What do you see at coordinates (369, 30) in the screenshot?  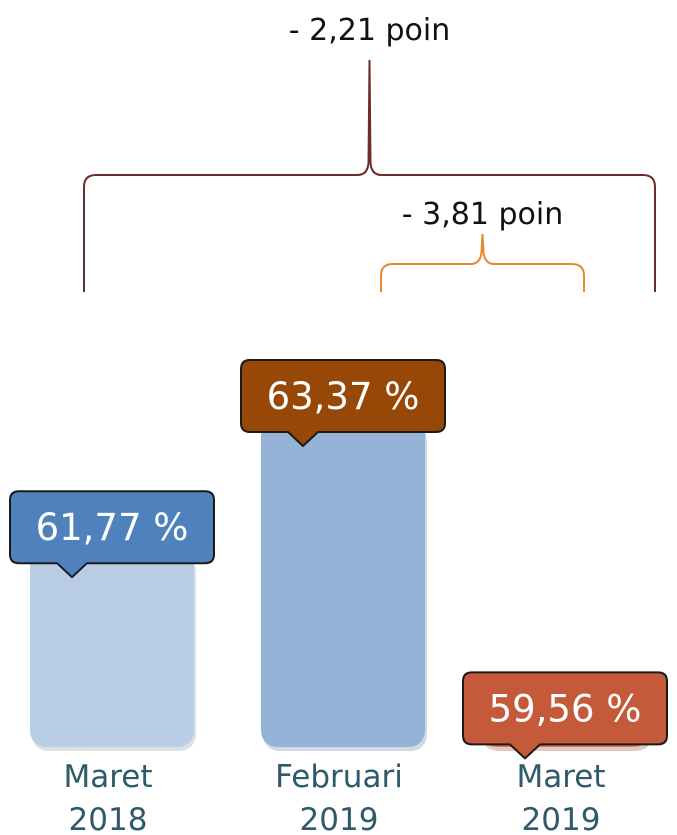 I see `difference-label: - 2,21 poin` at bounding box center [369, 30].